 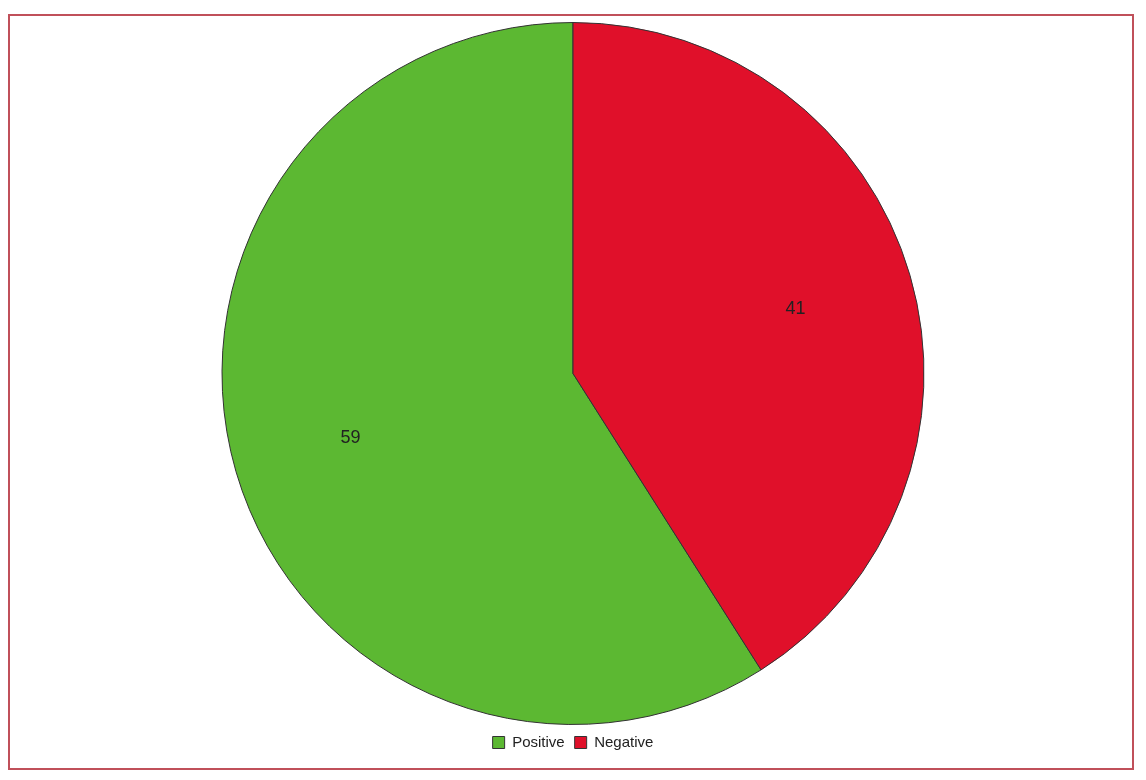 What do you see at coordinates (538, 741) in the screenshot?
I see `legend-label: Positive` at bounding box center [538, 741].